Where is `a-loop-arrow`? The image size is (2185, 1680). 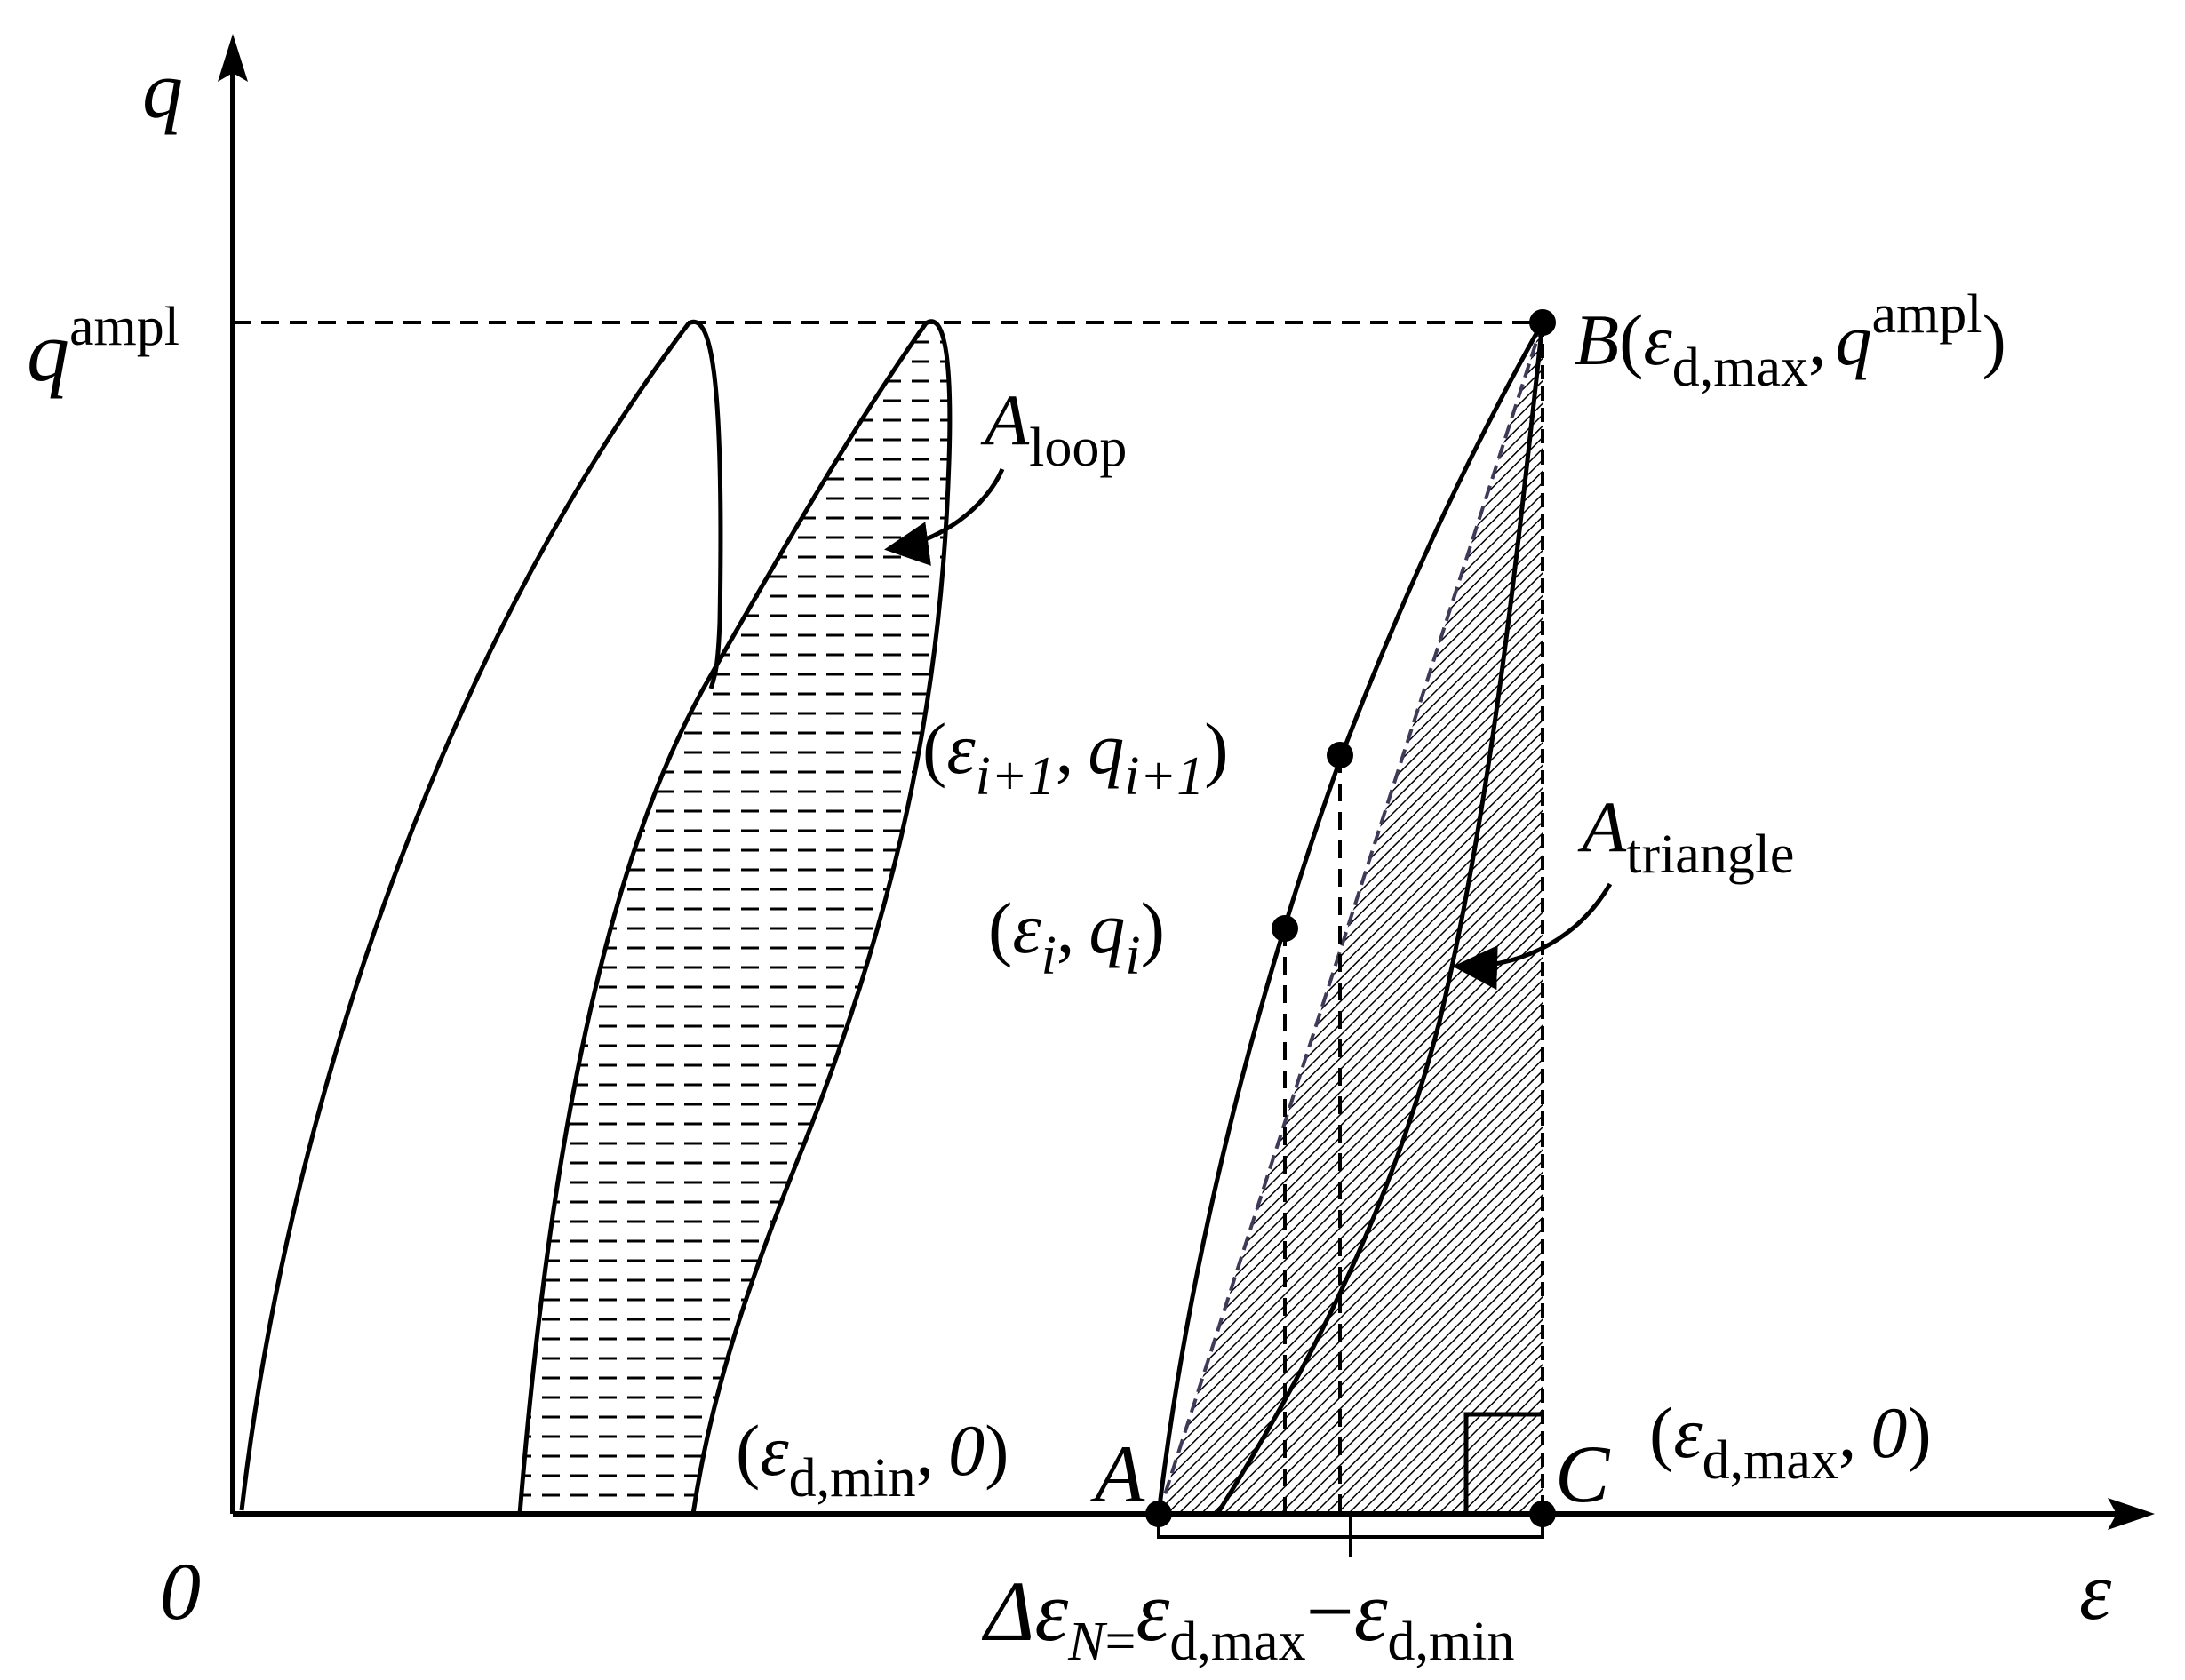
a-loop-arrow is located at coordinates (944, 517).